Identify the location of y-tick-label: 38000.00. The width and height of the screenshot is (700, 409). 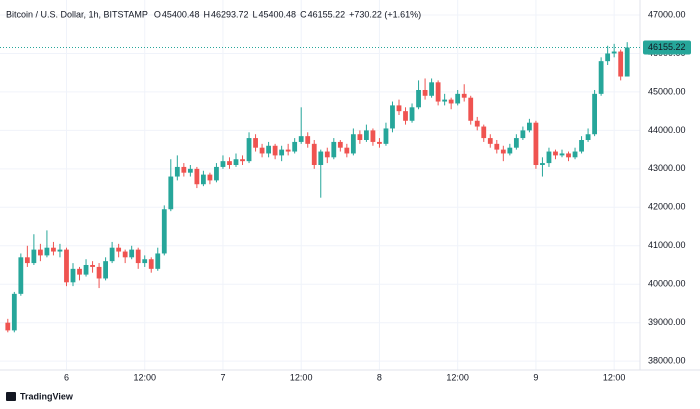
(667, 361).